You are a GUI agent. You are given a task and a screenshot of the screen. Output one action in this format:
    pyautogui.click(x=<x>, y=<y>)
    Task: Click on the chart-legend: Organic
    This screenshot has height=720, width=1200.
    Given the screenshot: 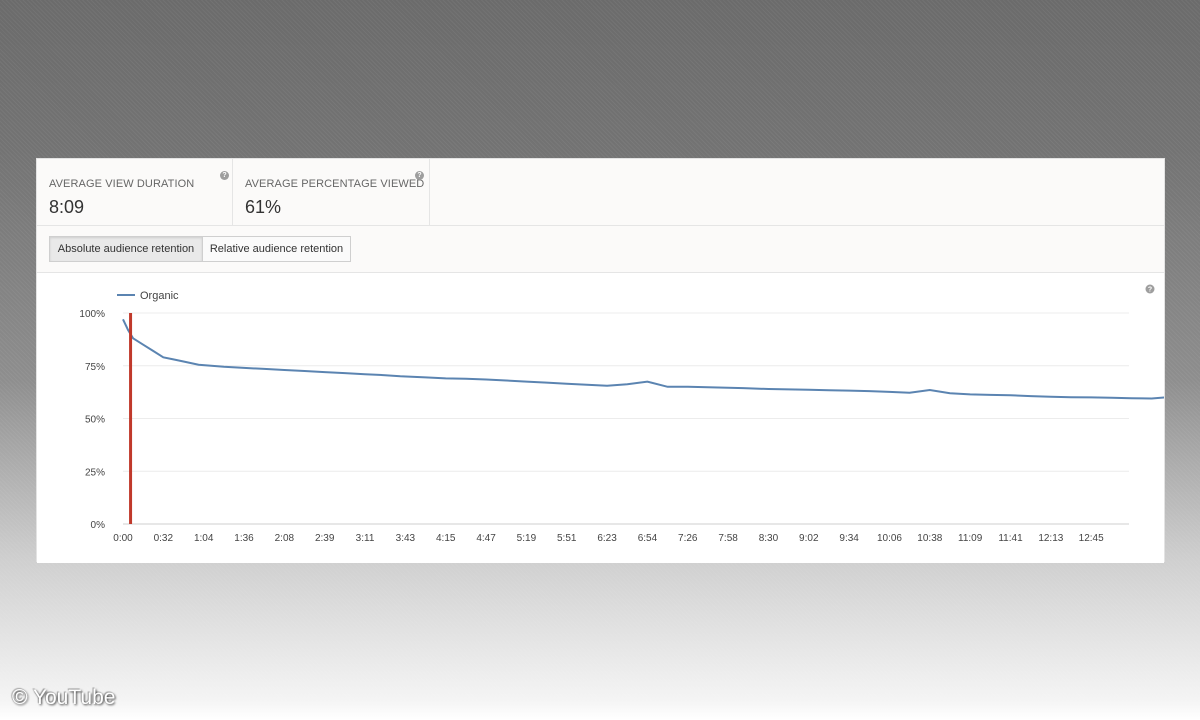 What is the action you would take?
    pyautogui.click(x=148, y=296)
    